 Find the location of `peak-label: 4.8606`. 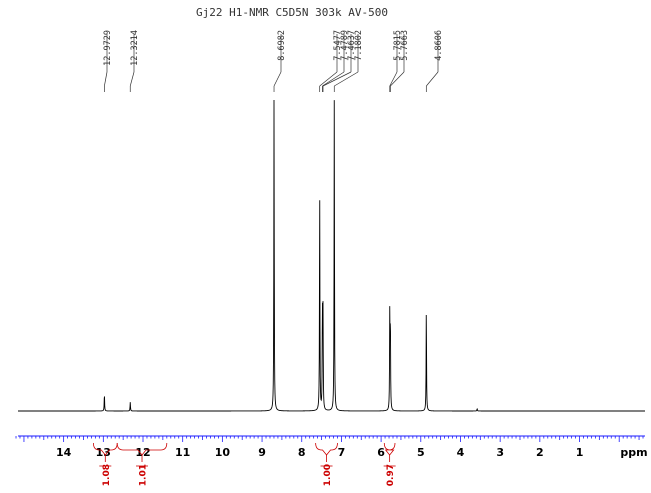

peak-label: 4.8606 is located at coordinates (439, 45).